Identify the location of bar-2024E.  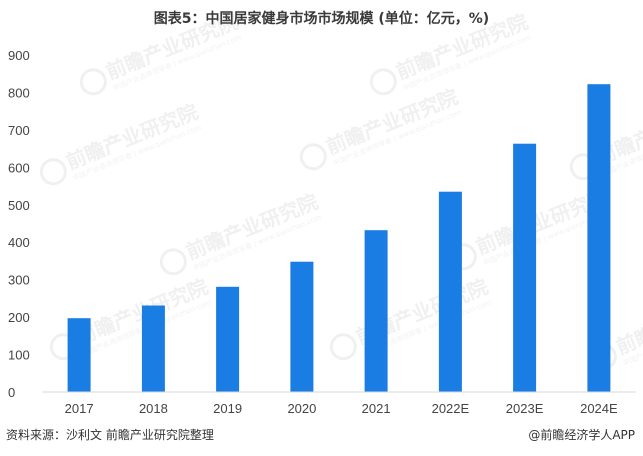
(599, 238).